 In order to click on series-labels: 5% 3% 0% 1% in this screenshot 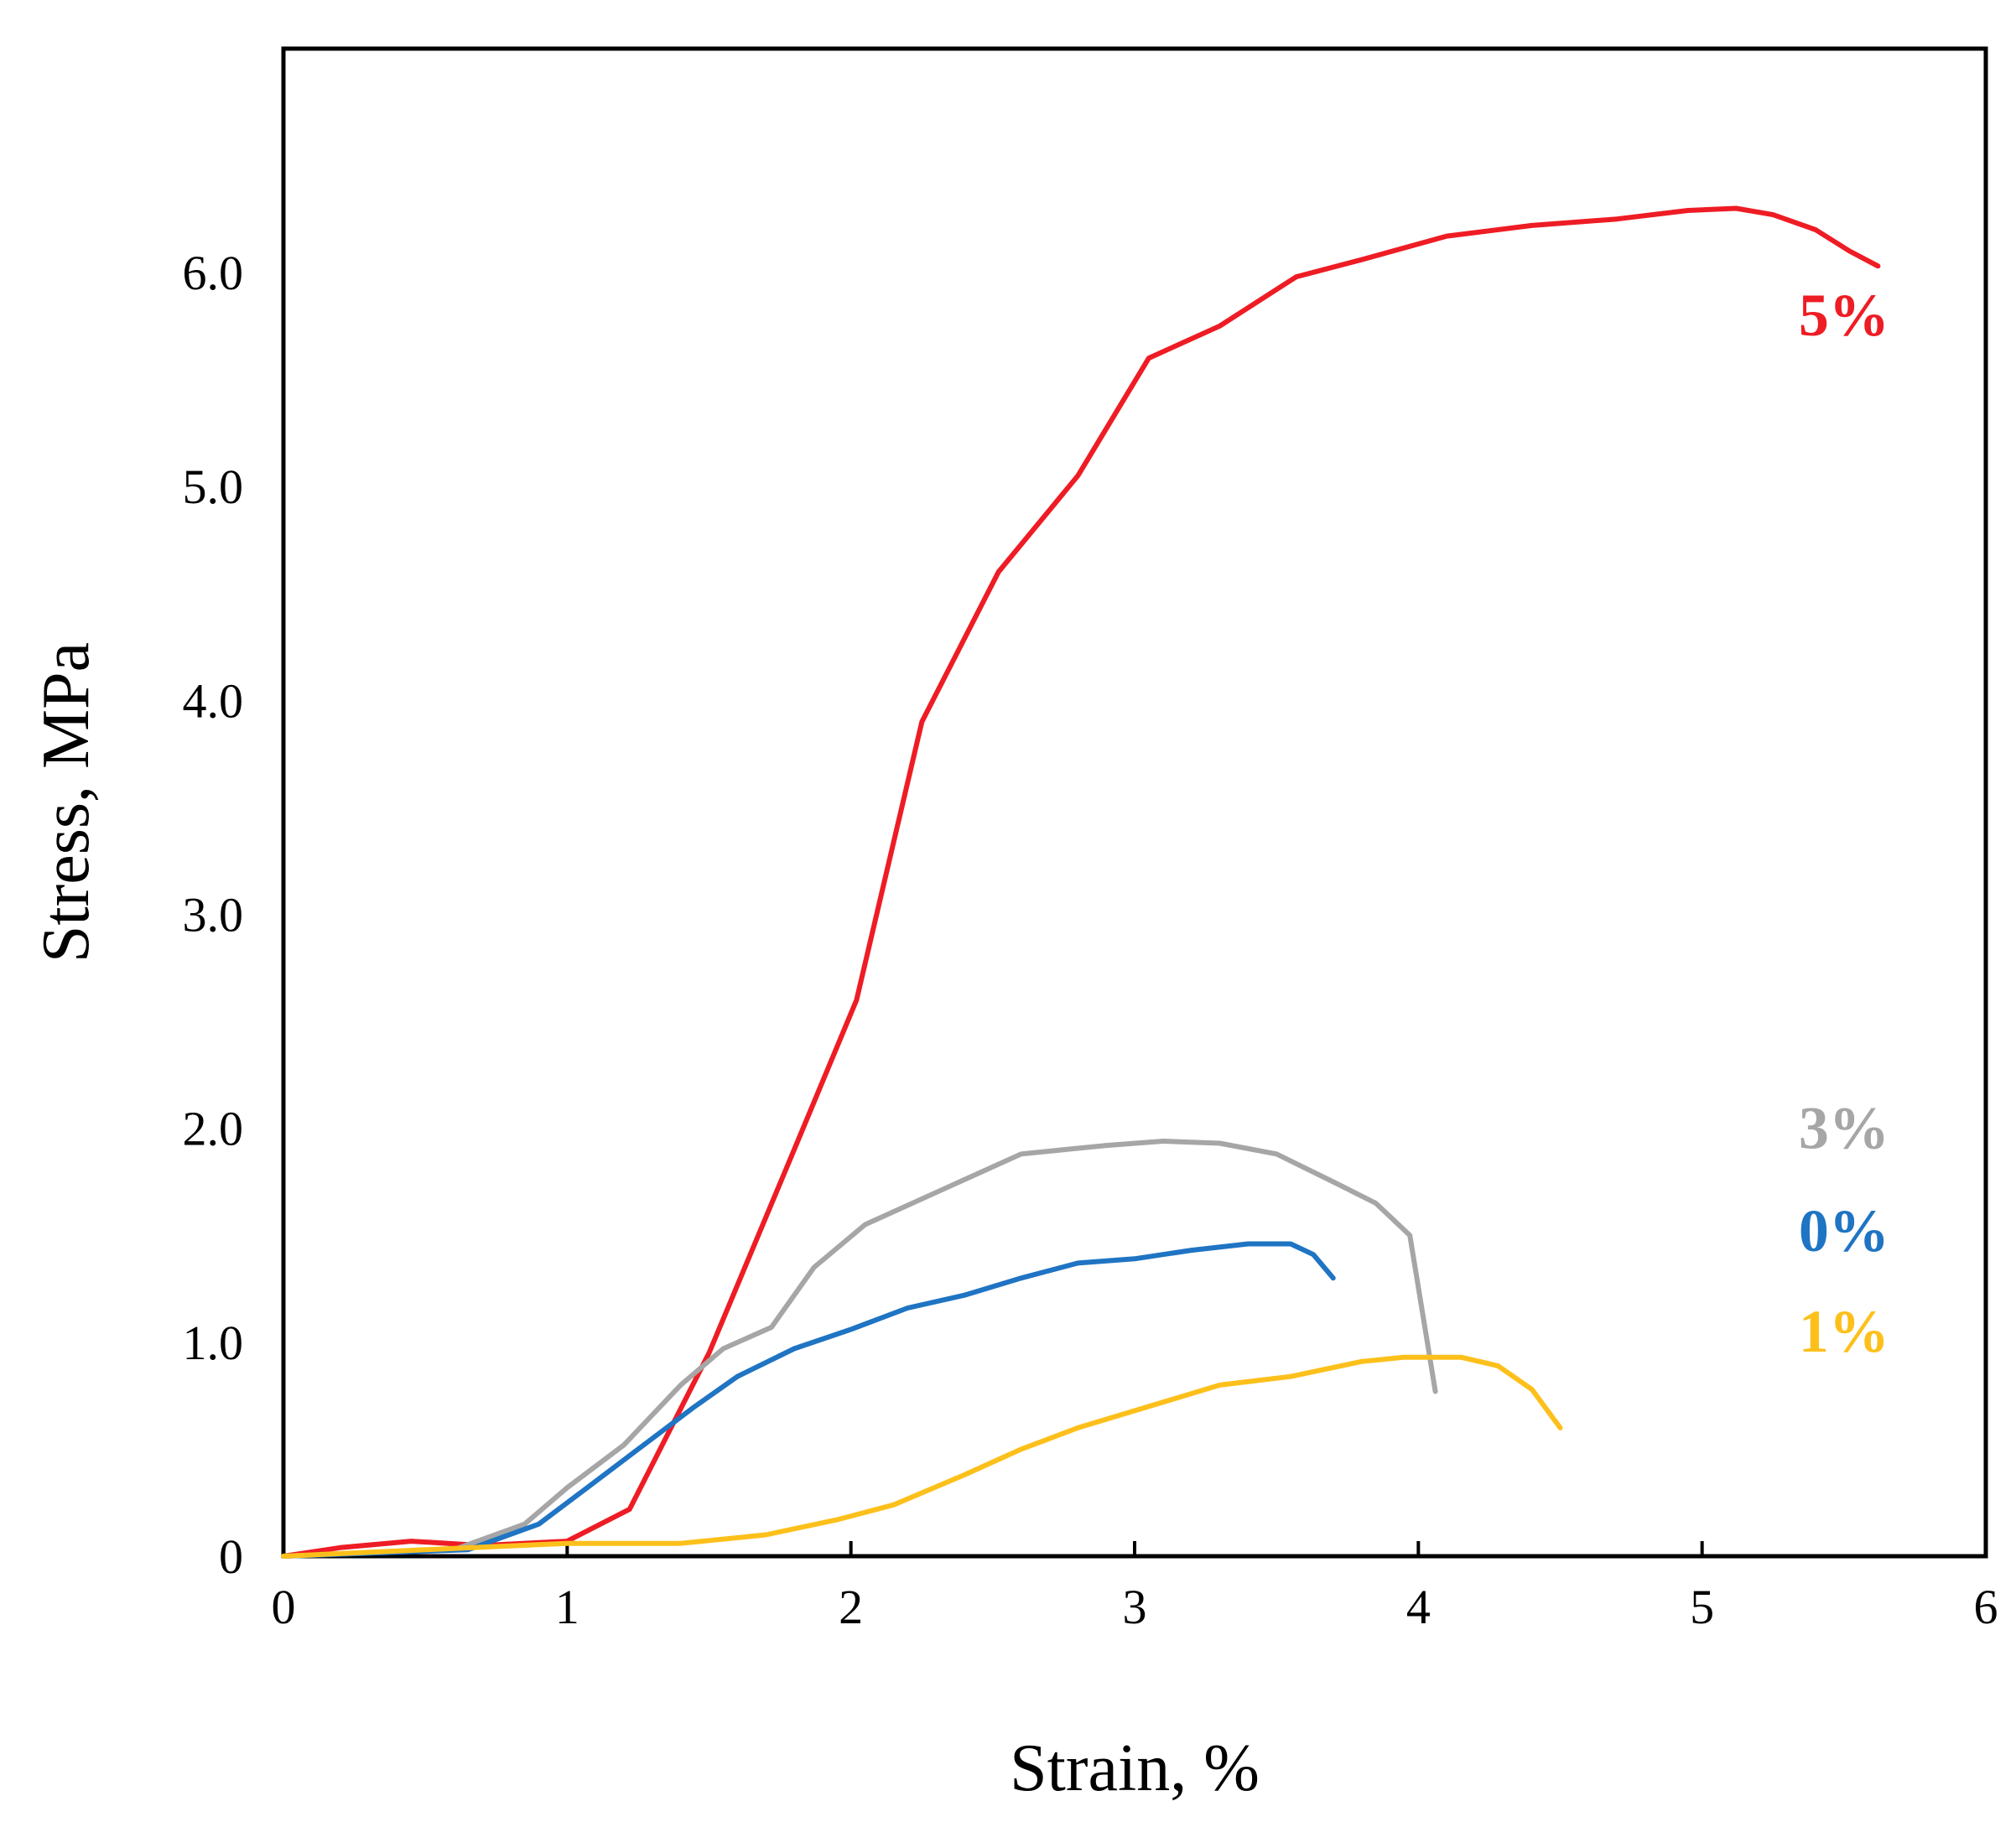, I will do `click(1844, 823)`.